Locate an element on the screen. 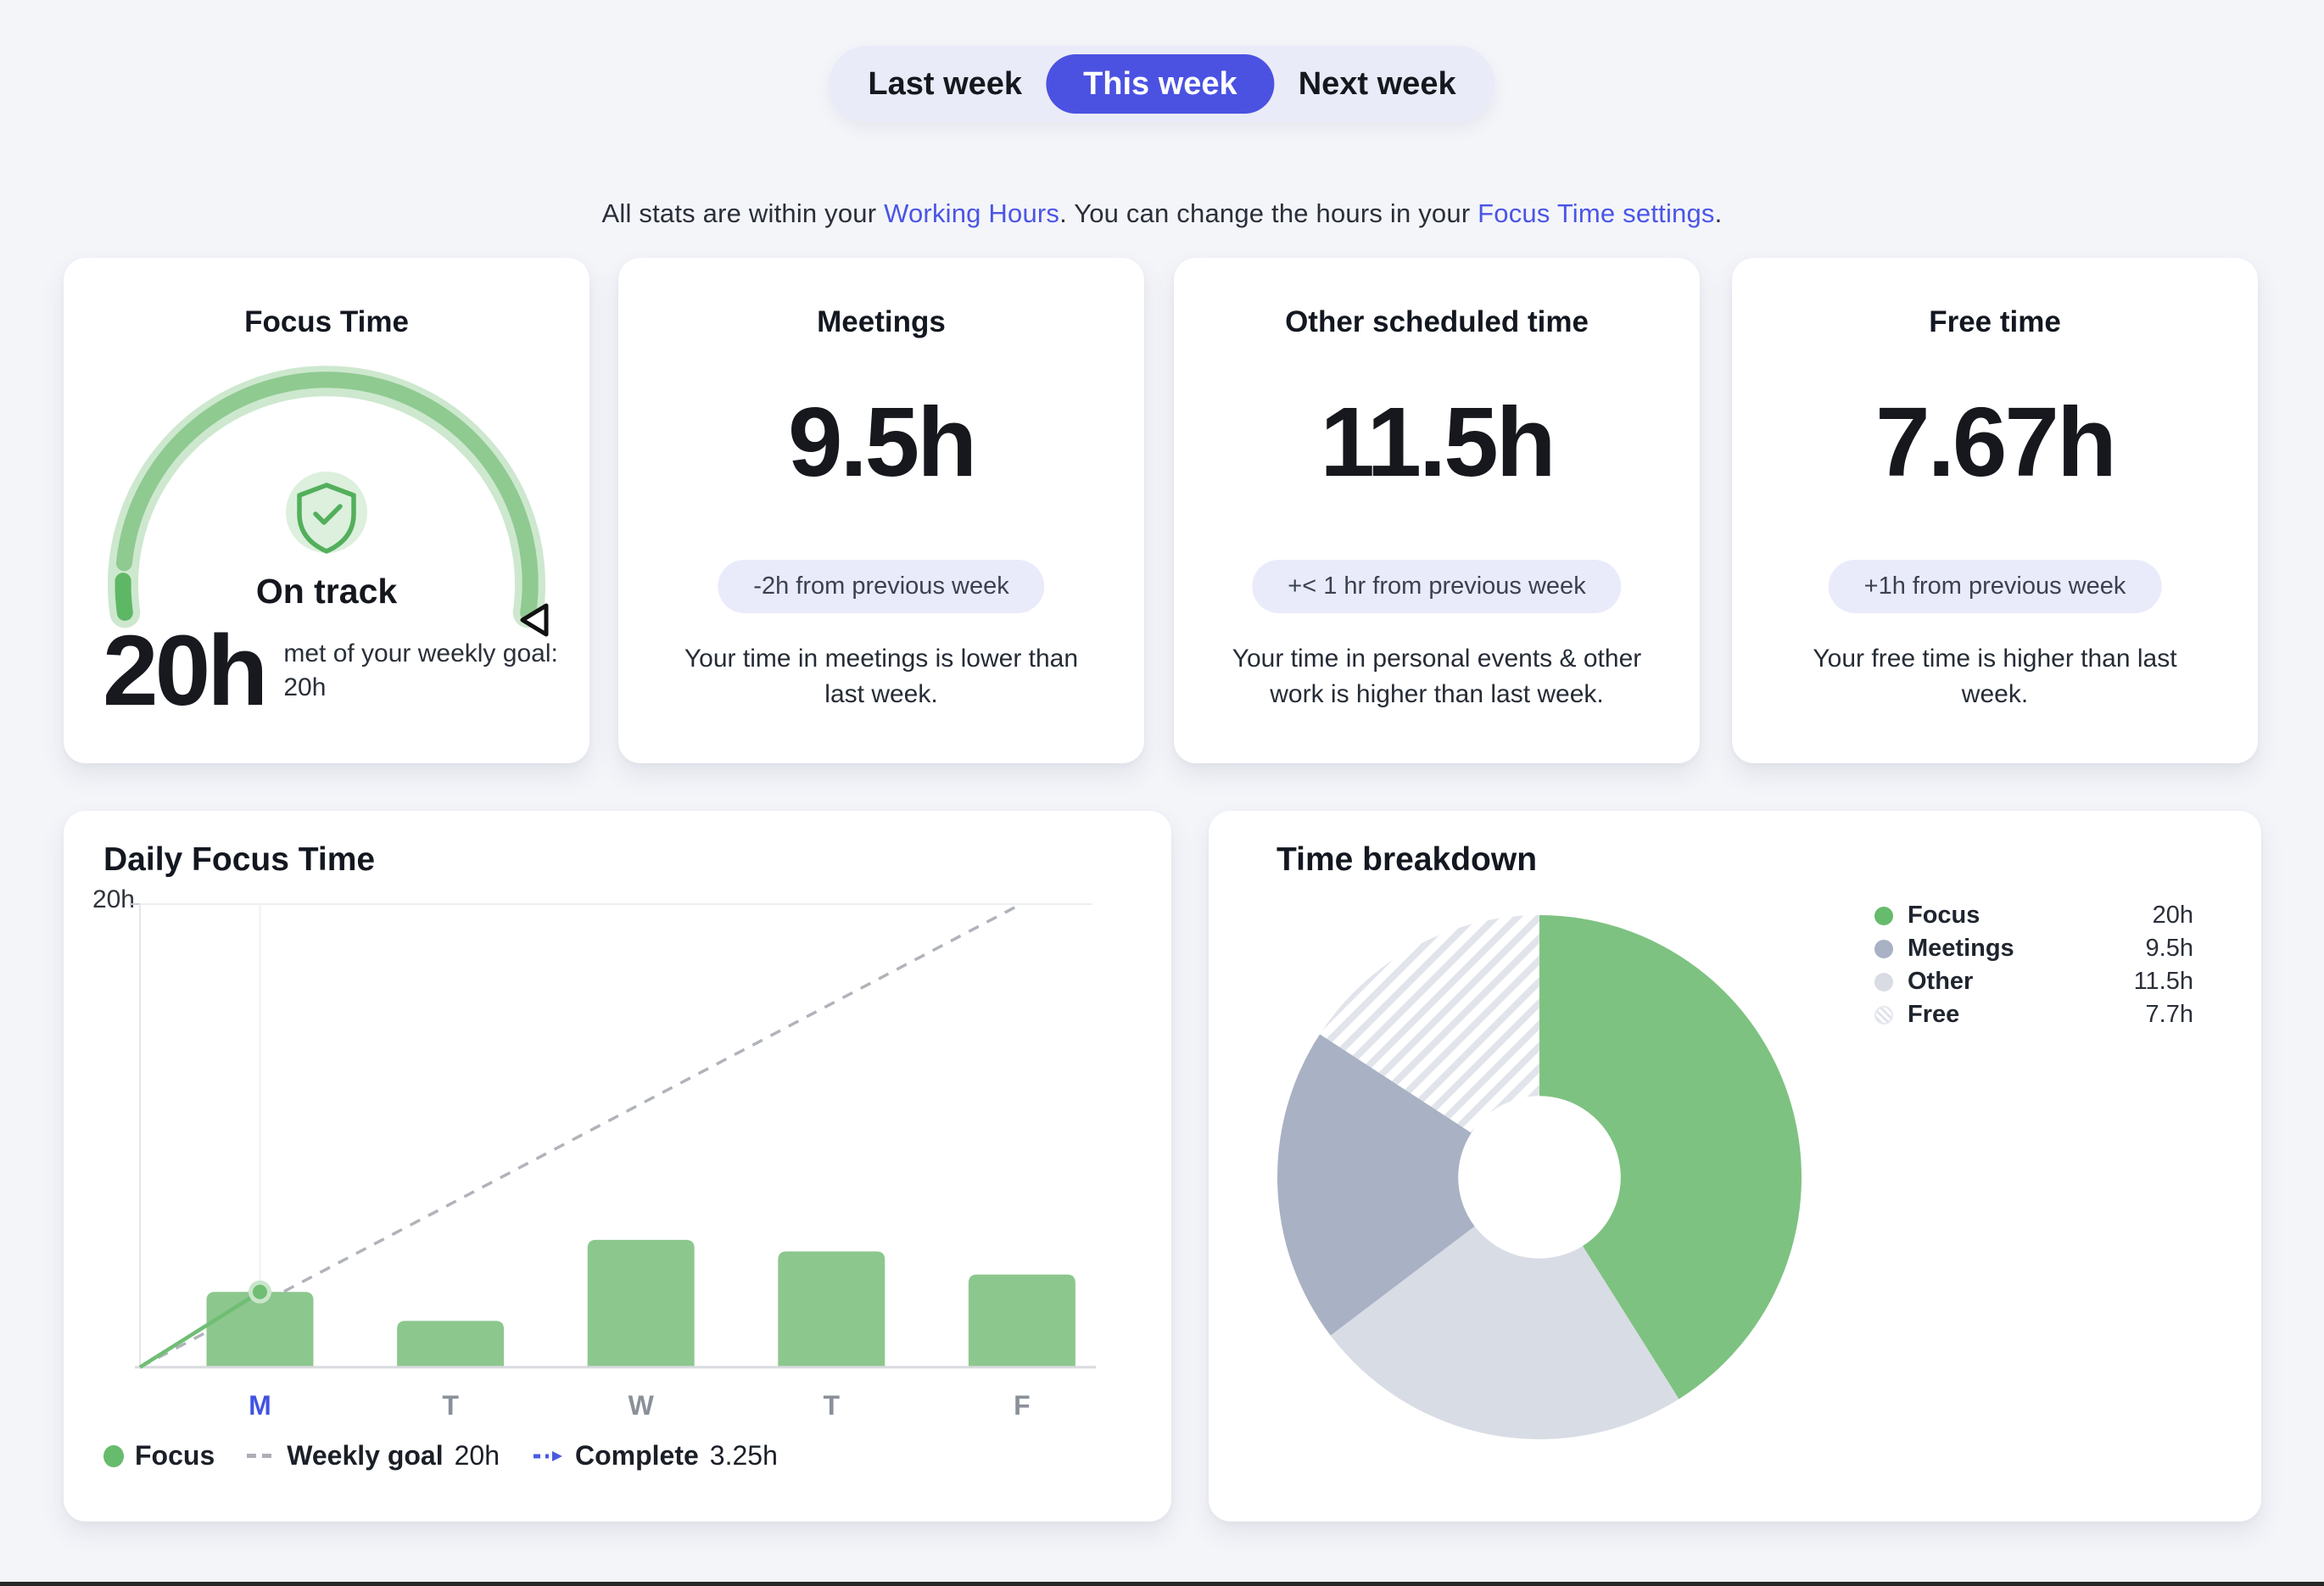  x-tick-T-3: T is located at coordinates (832, 1405).